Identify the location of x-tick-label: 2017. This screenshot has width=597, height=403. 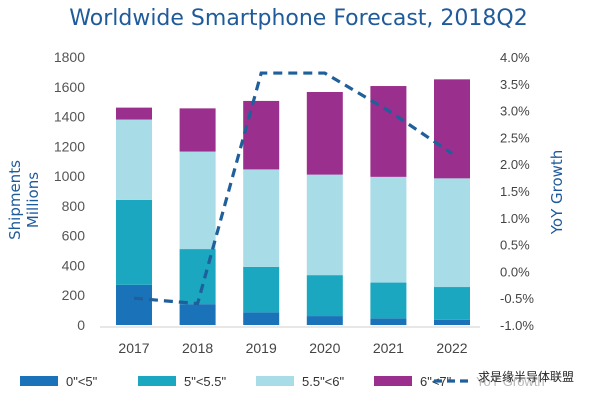
(133, 348).